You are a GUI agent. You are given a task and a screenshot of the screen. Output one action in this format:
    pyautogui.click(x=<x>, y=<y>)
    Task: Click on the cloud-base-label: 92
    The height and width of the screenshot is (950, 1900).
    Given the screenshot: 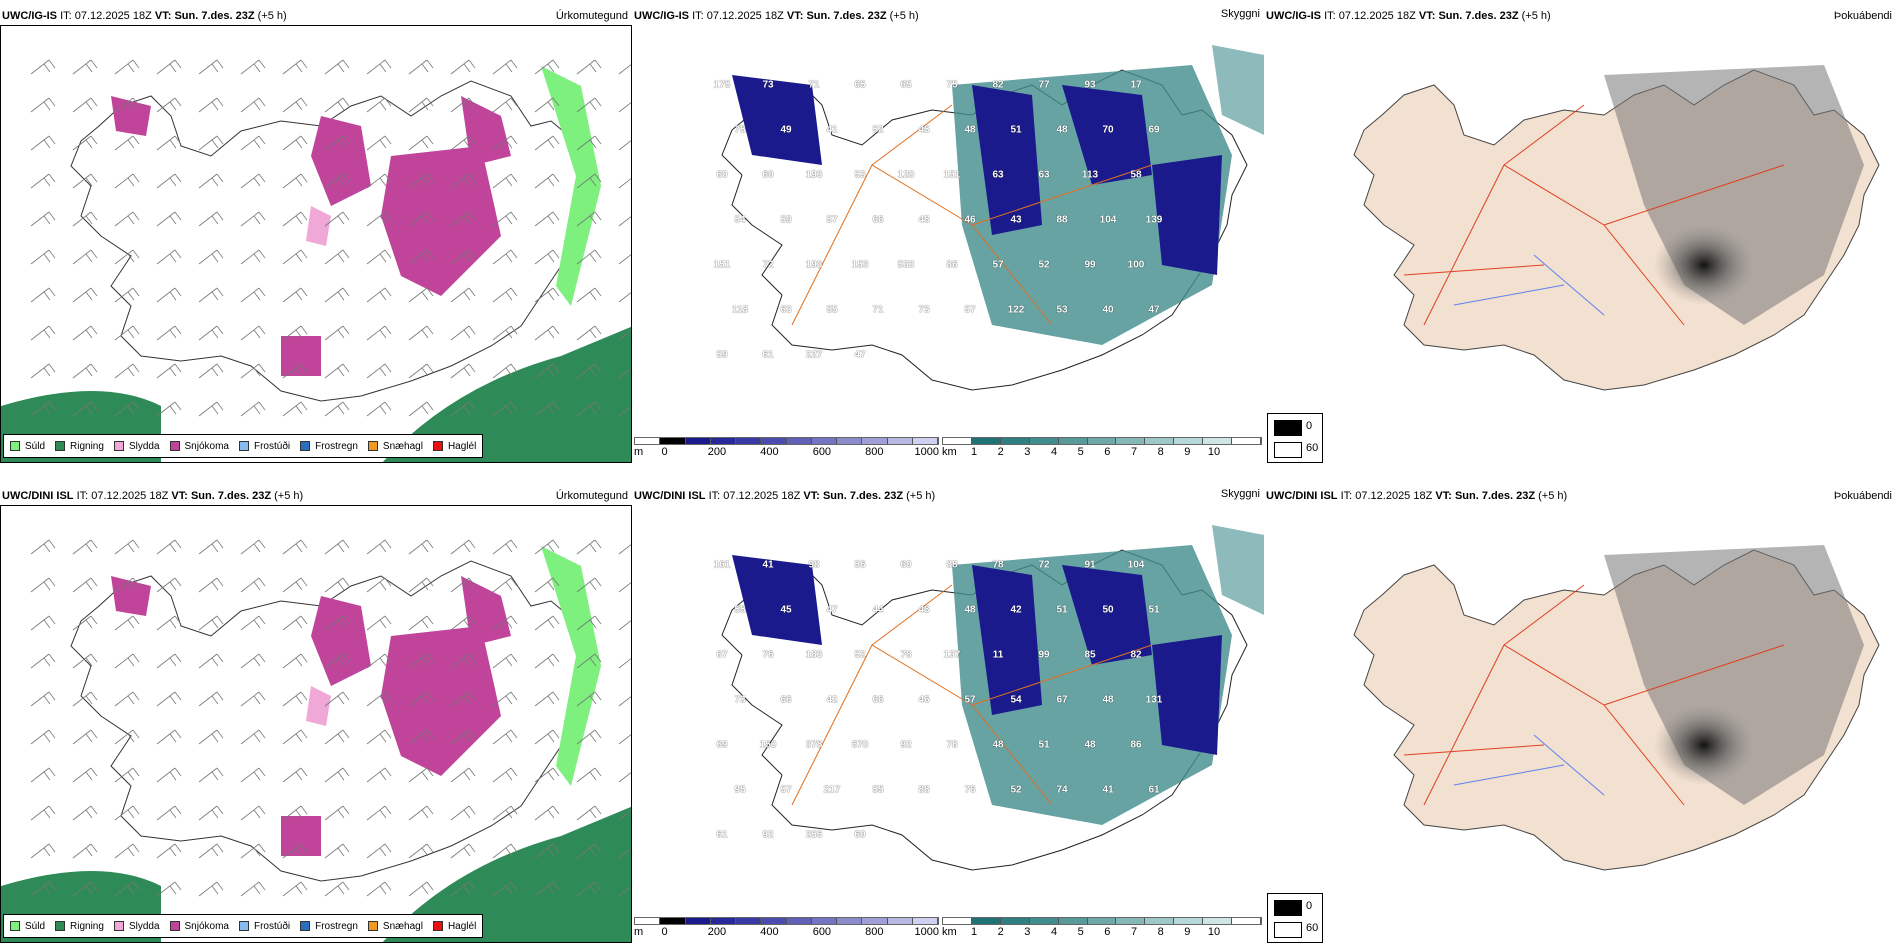 What is the action you would take?
    pyautogui.click(x=906, y=745)
    